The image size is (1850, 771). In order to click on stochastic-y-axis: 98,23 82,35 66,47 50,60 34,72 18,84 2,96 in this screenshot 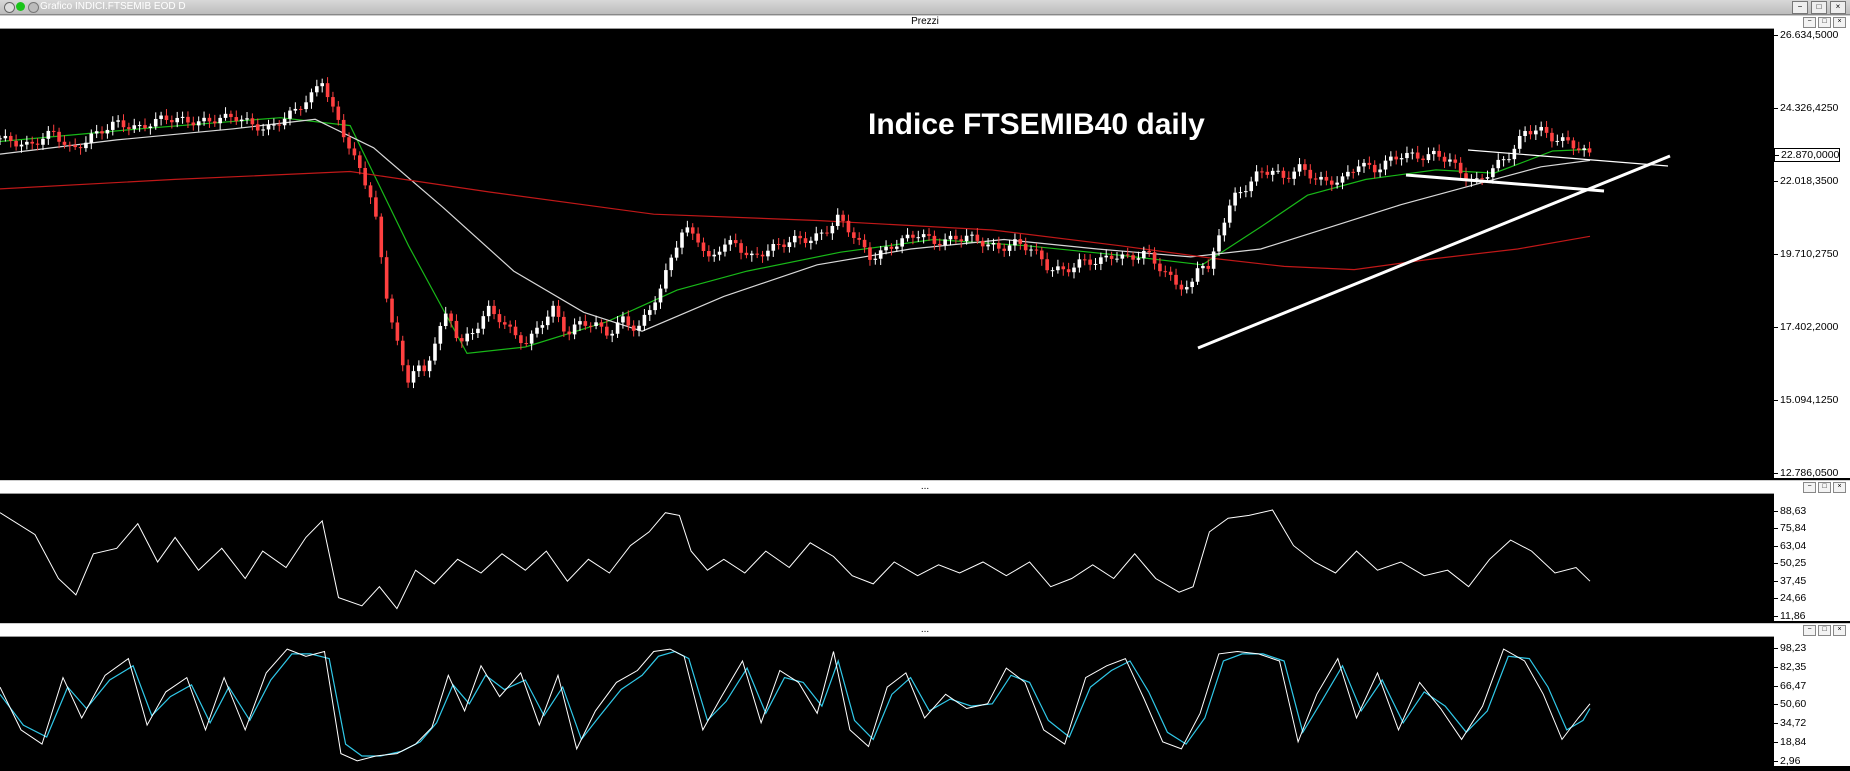, I will do `click(1812, 701)`.